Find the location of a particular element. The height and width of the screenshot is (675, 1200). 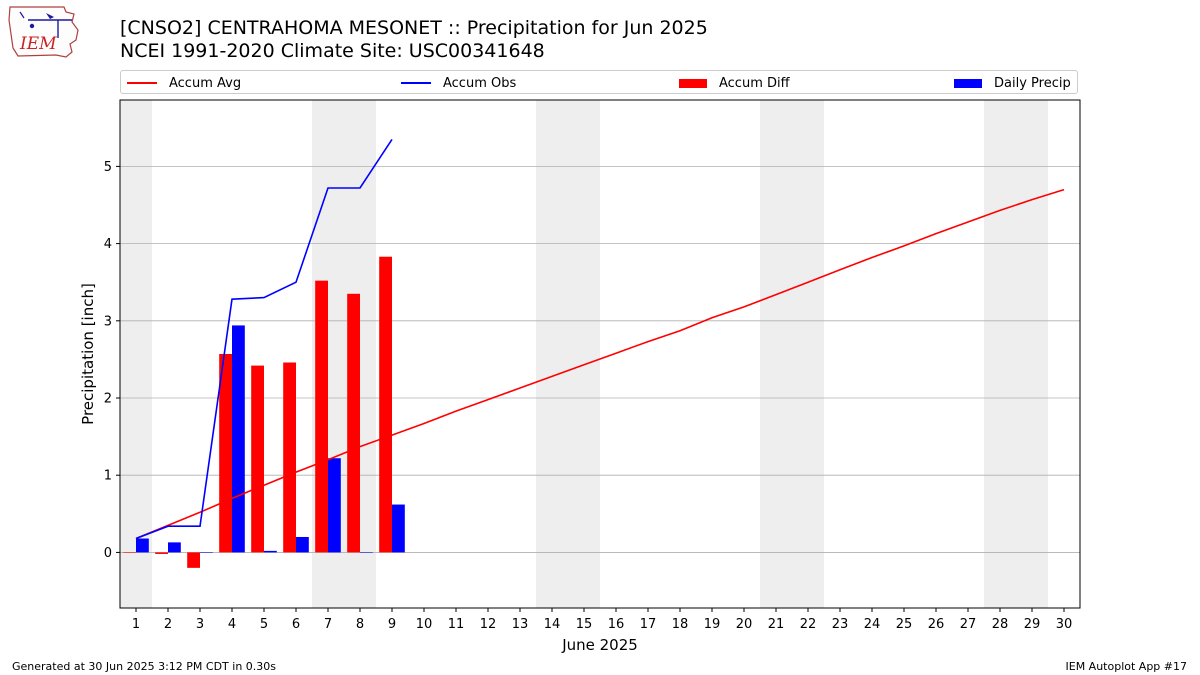

x-tick-label: 15 is located at coordinates (584, 624).